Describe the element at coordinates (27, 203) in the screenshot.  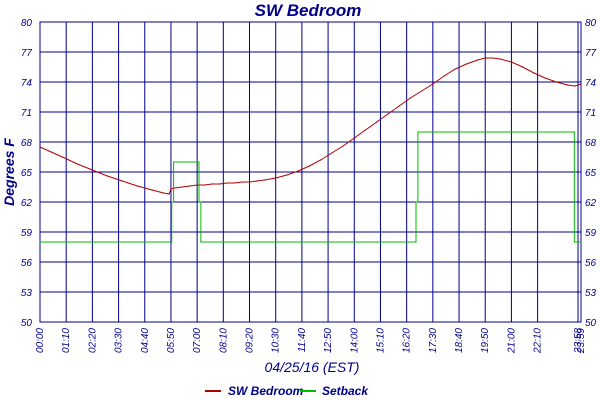
I see `y-tick-label-left: 62` at that location.